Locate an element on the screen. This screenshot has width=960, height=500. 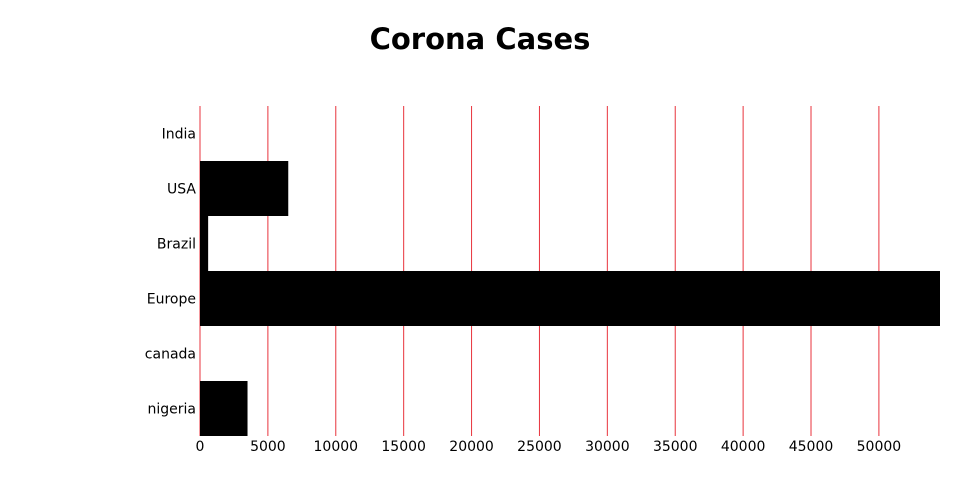
bar-brazil is located at coordinates (204, 243).